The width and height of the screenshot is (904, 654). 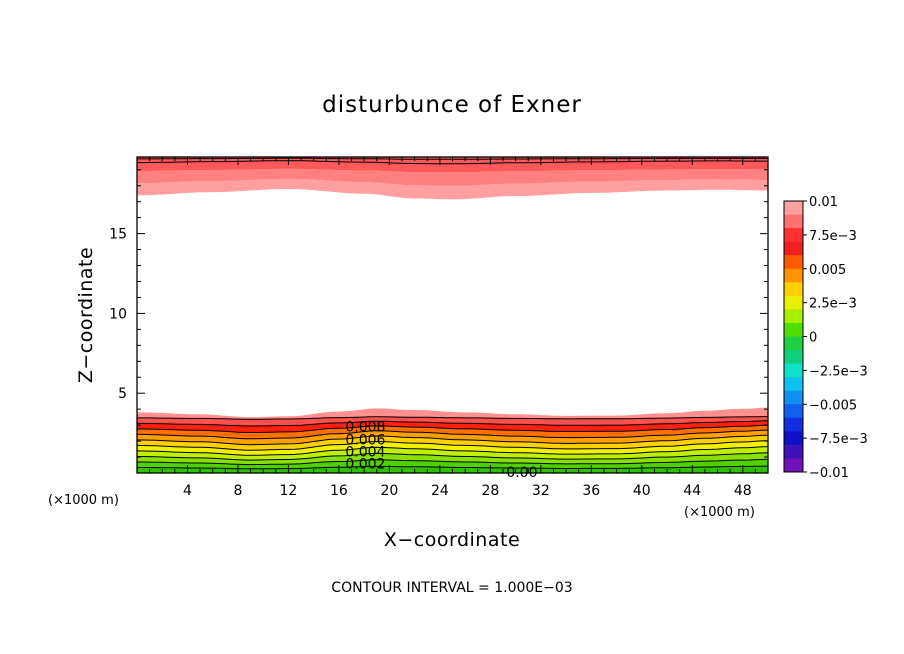 I want to click on contour-label-3: 0.002, so click(x=365, y=464).